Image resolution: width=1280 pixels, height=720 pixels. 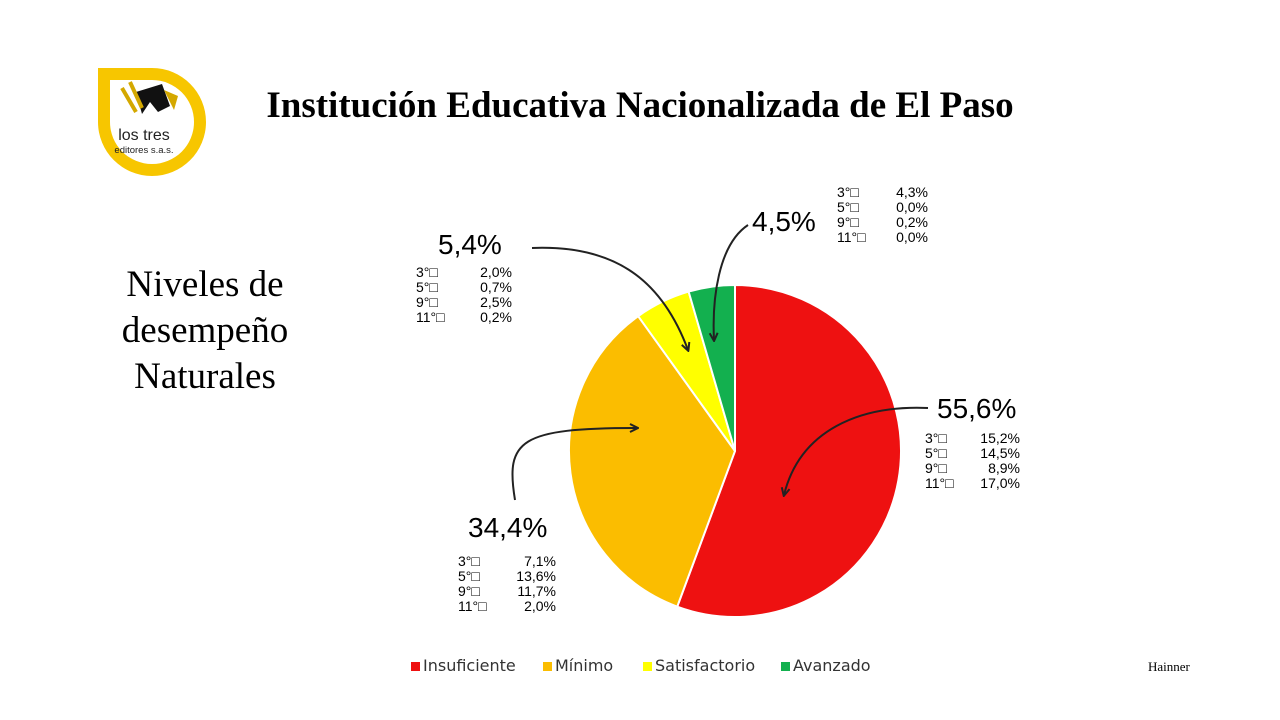 What do you see at coordinates (647, 666) in the screenshot?
I see `legend-swatch-satisfactorio` at bounding box center [647, 666].